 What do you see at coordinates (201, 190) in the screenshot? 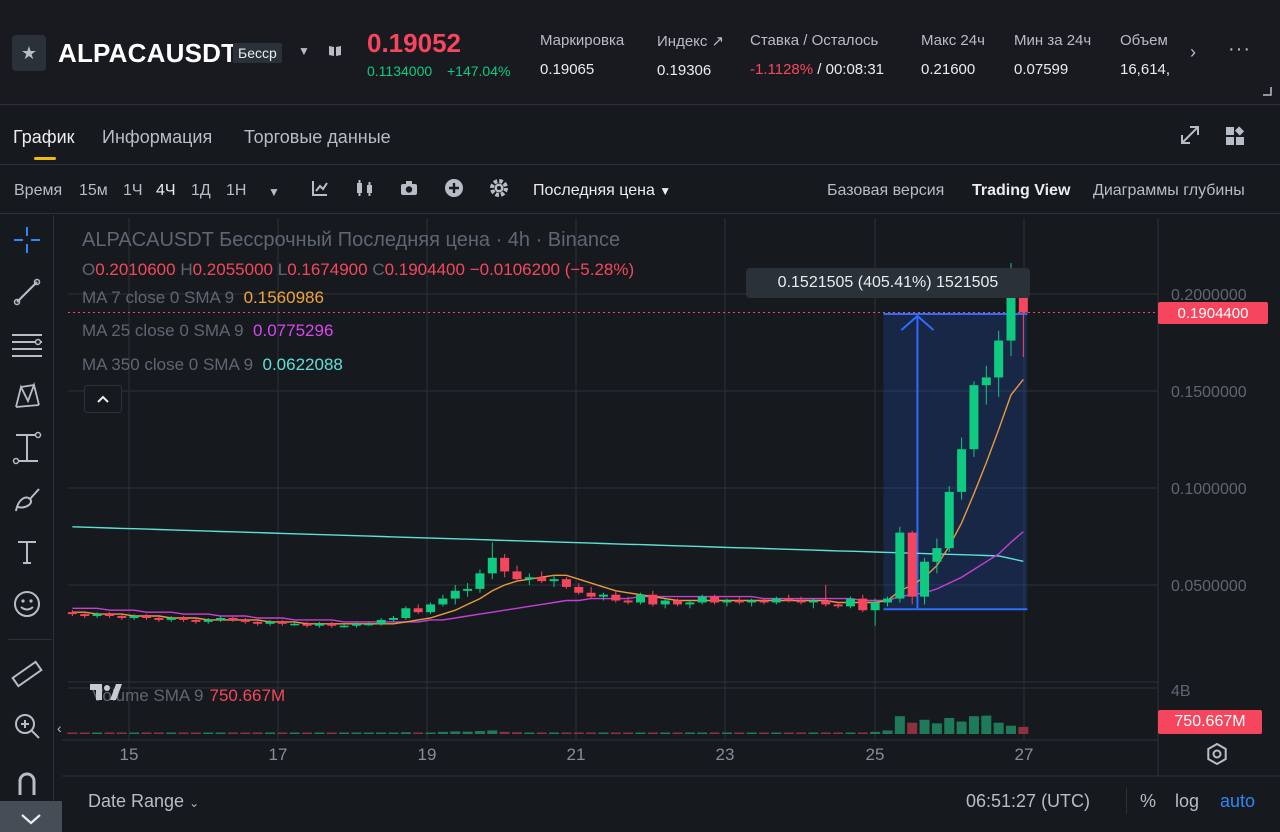
I see `interval-1d: 1Д` at bounding box center [201, 190].